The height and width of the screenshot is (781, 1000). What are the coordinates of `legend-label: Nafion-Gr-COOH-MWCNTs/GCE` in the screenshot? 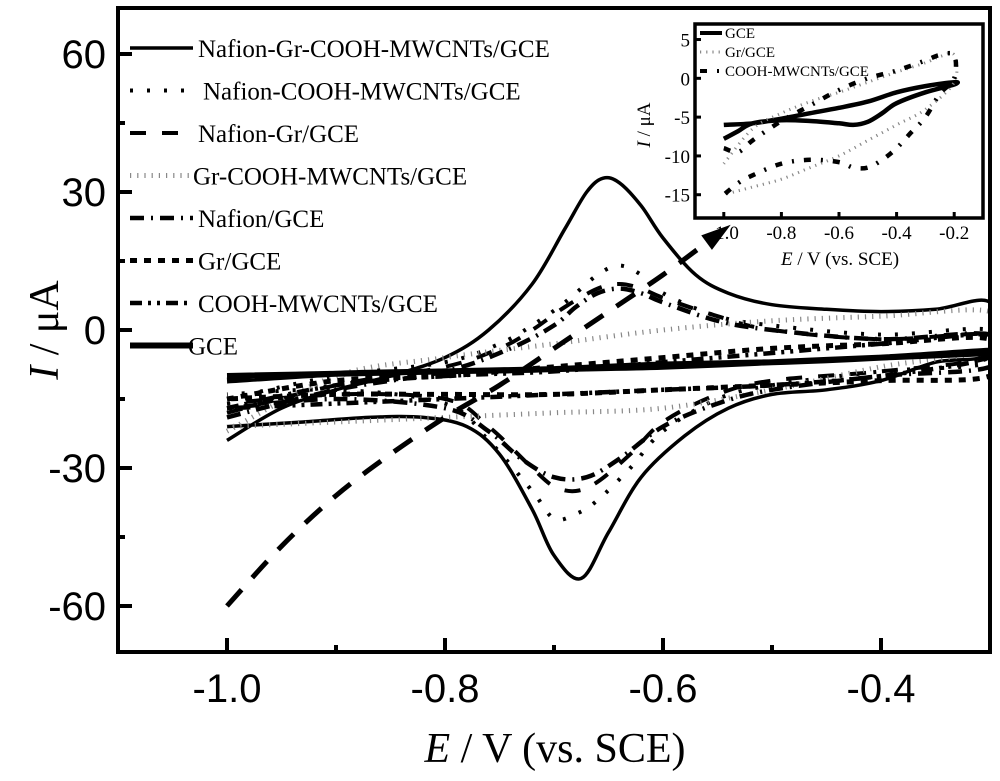 It's located at (374, 49).